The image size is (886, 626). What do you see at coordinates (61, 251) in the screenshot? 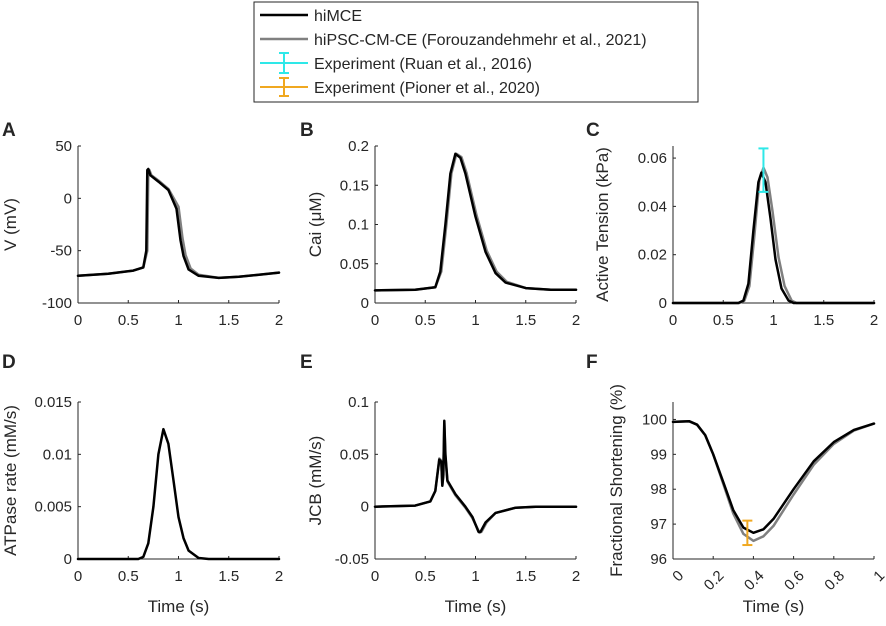
I see `y-tick-label: -50` at bounding box center [61, 251].